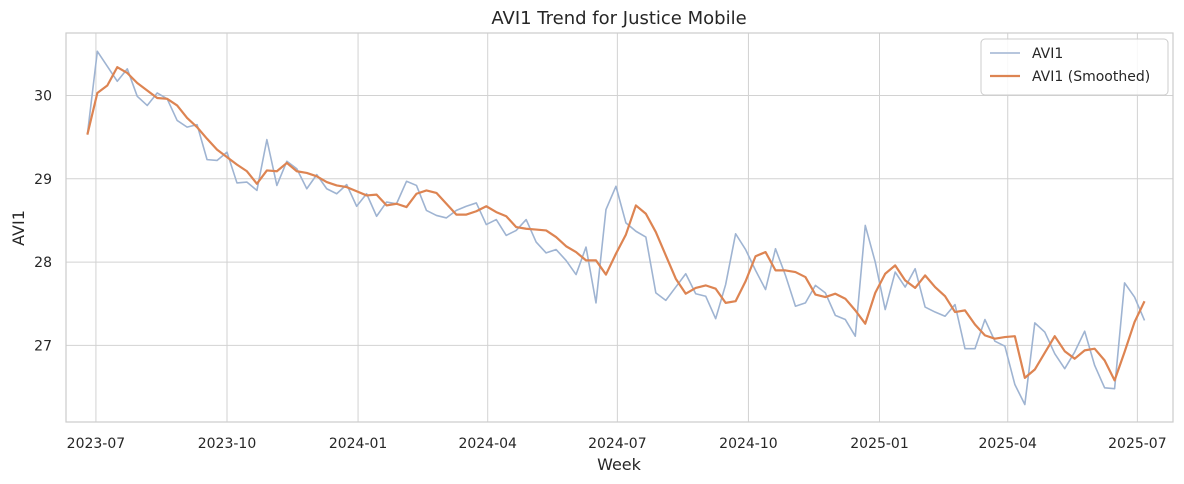  What do you see at coordinates (43, 221) in the screenshot?
I see `y-axis-ticks: 27 28 29 30` at bounding box center [43, 221].